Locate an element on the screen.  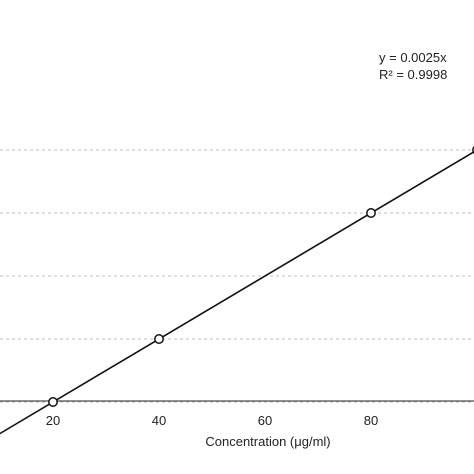
r-squared-label: R² = 0.9998 is located at coordinates (413, 74).